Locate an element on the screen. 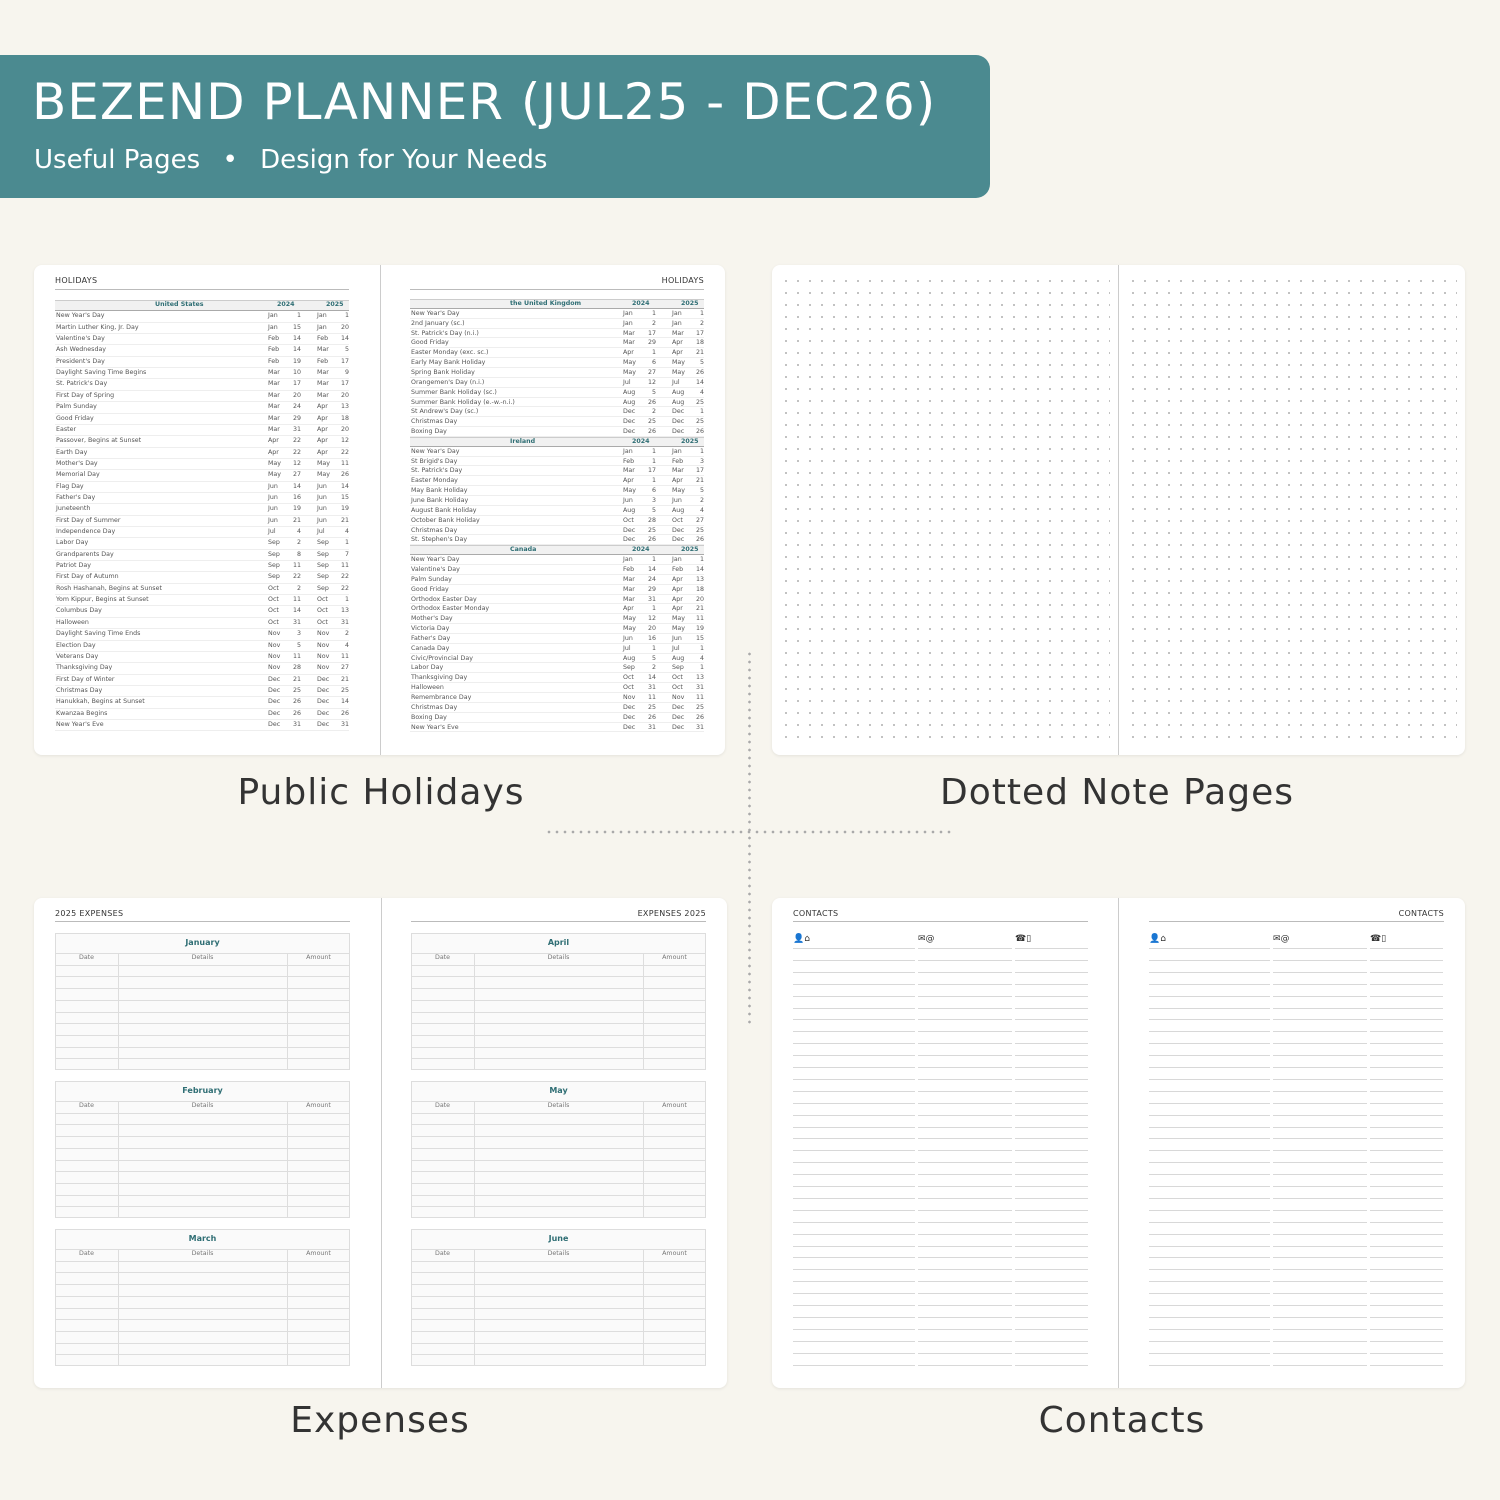 This screenshot has height=1500, width=1500. month-2025: May is located at coordinates (324, 475).